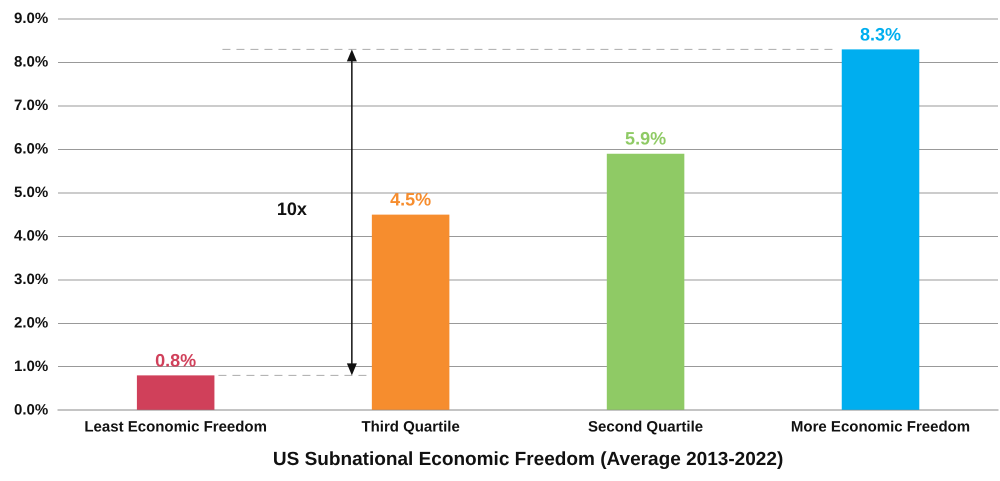 This screenshot has height=481, width=1000. What do you see at coordinates (645, 138) in the screenshot?
I see `data-label: 5.9%` at bounding box center [645, 138].